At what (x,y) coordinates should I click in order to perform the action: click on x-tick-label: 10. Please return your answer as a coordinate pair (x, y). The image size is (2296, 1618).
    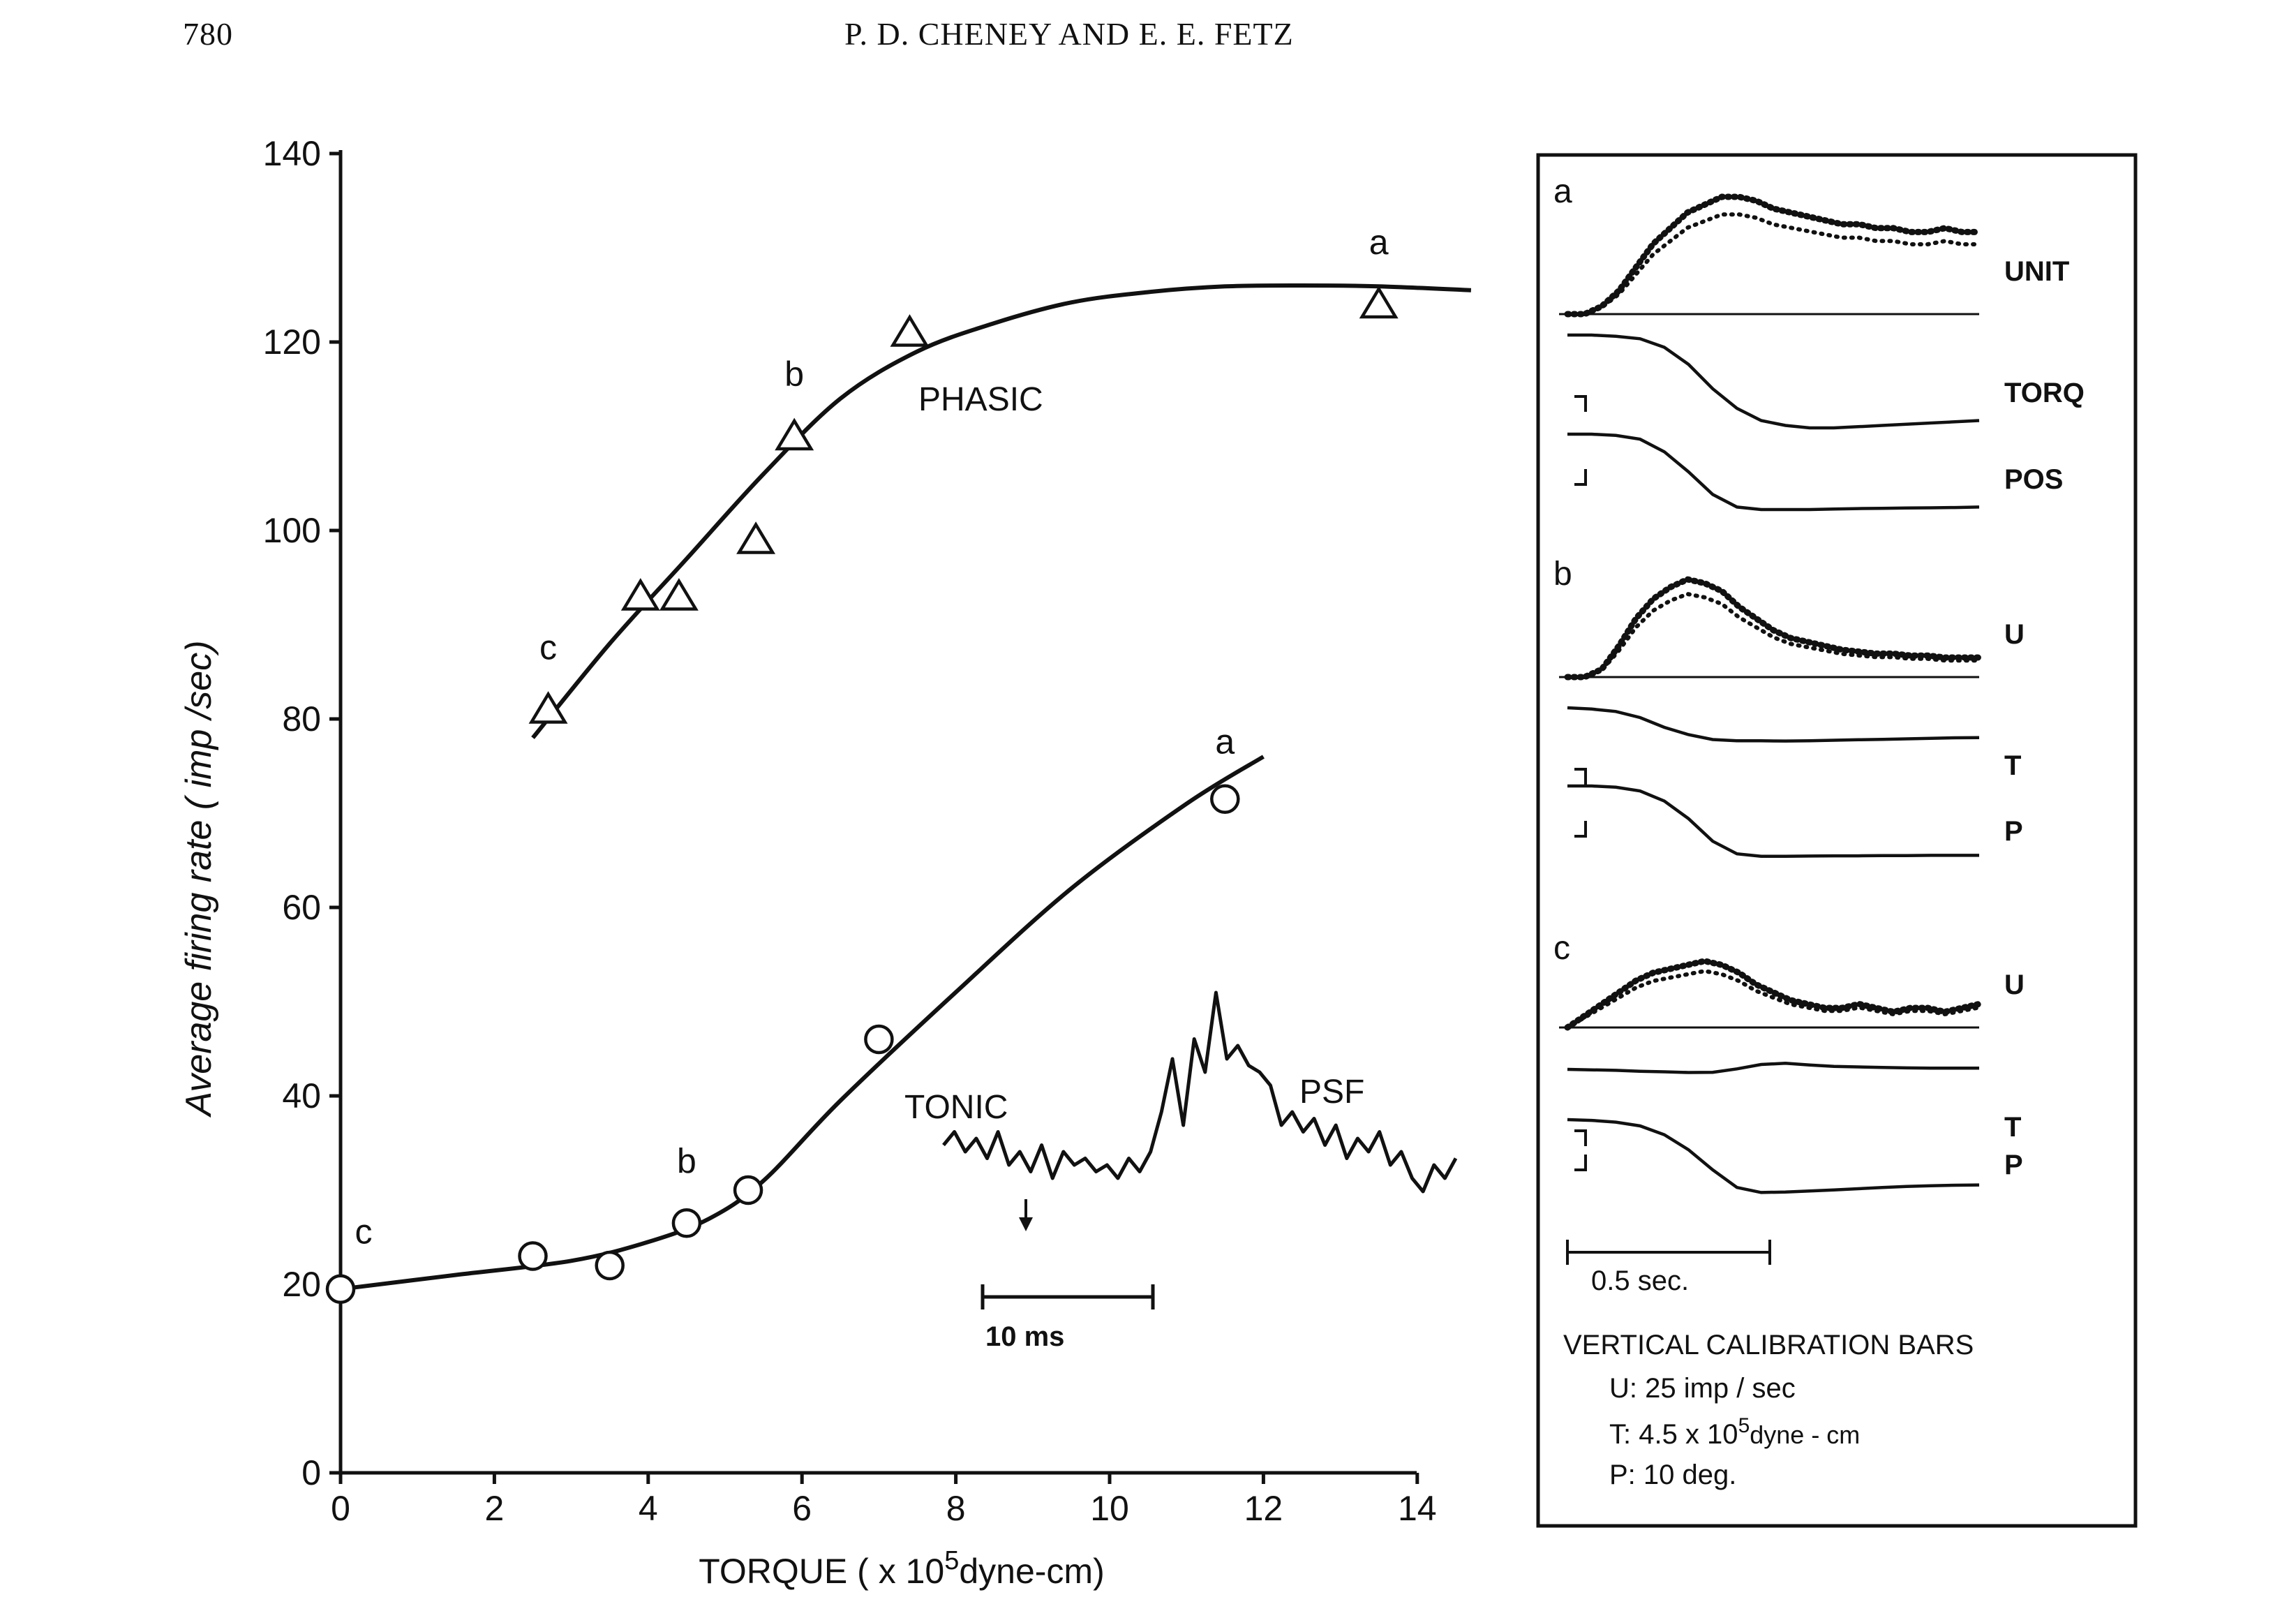
    Looking at the image, I should click on (1109, 1508).